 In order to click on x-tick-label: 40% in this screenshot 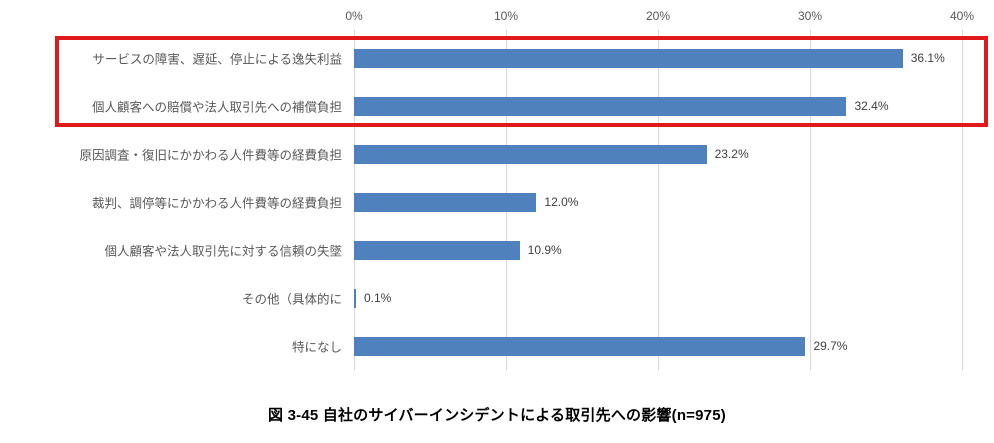, I will do `click(962, 16)`.